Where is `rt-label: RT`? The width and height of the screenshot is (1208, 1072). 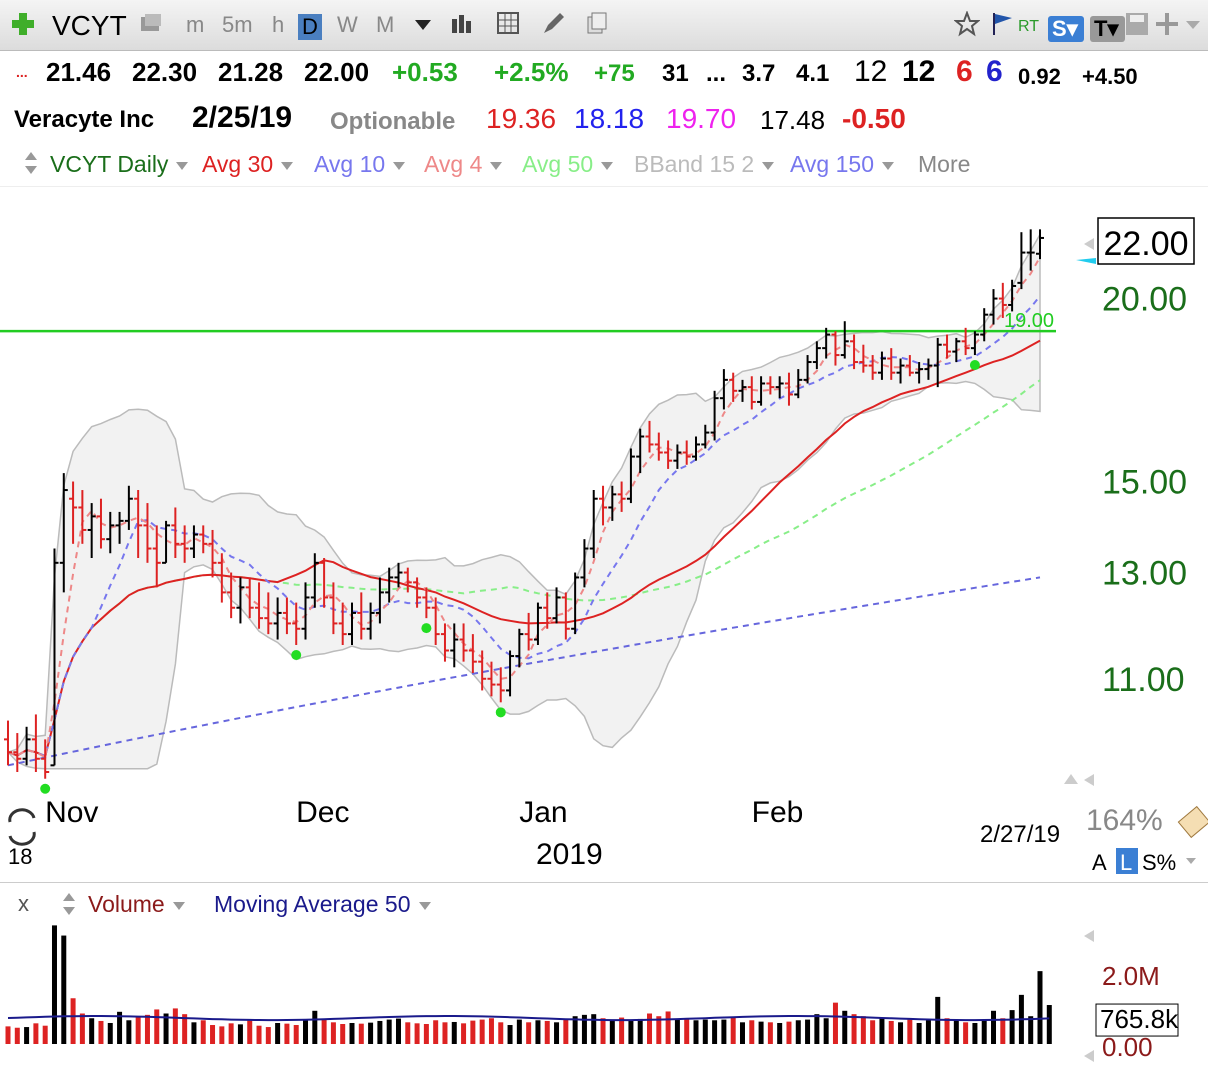 rt-label: RT is located at coordinates (1029, 26).